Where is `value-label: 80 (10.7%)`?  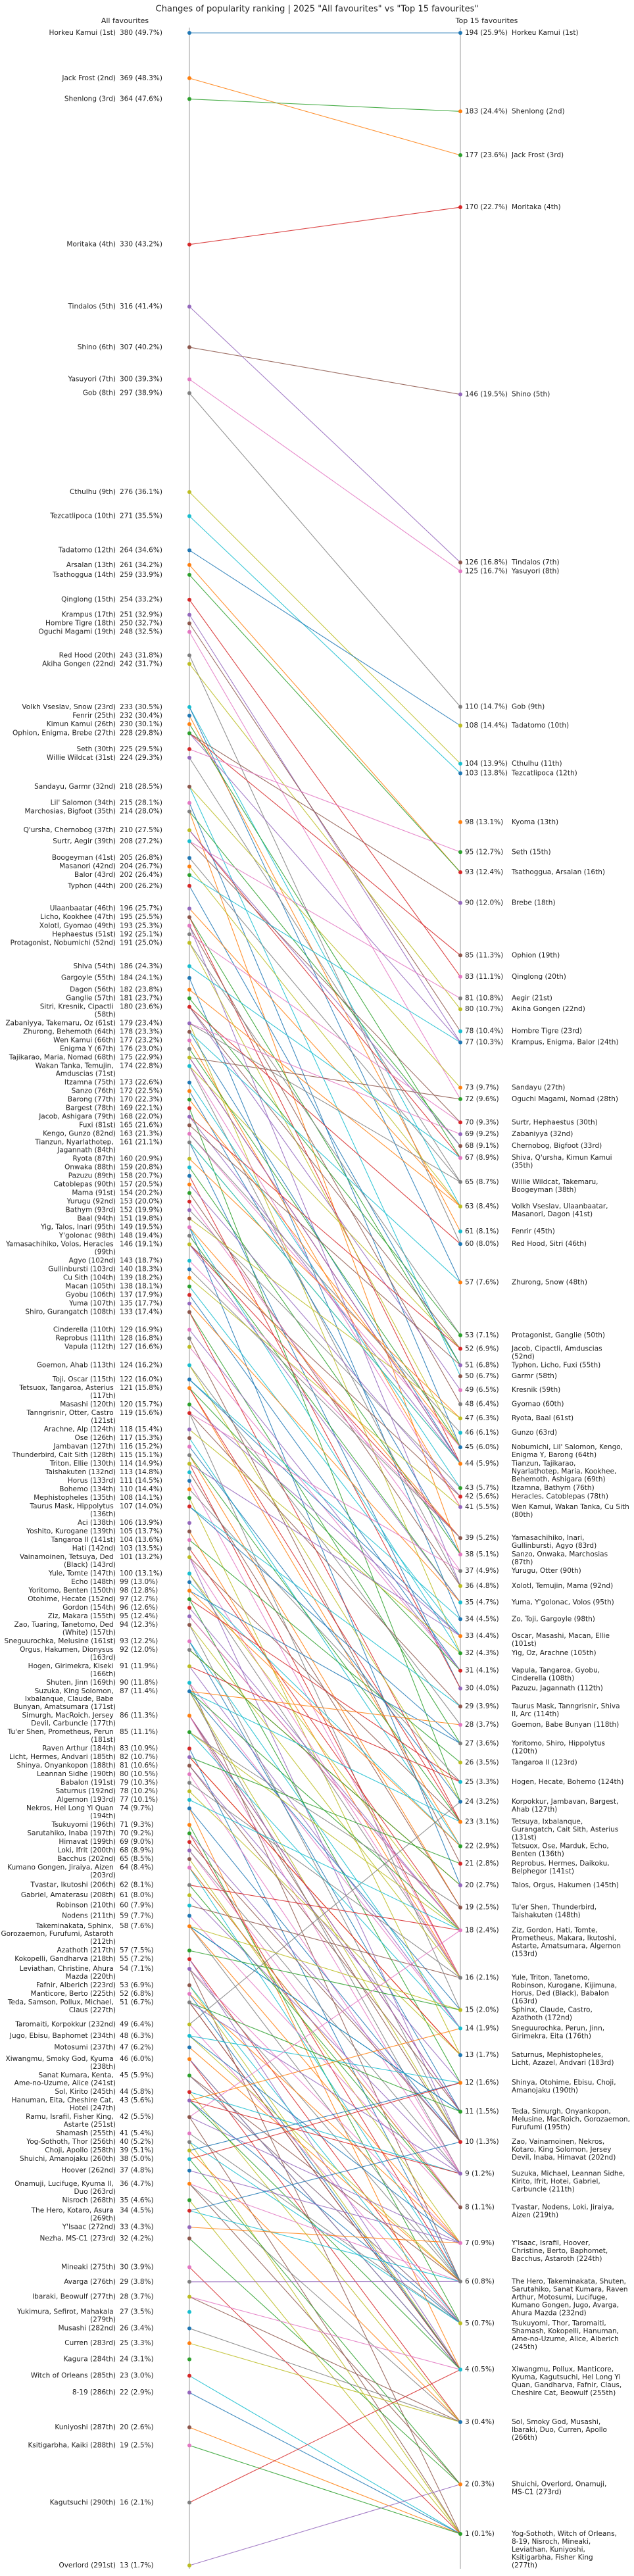 value-label: 80 (10.7%) is located at coordinates (484, 1009).